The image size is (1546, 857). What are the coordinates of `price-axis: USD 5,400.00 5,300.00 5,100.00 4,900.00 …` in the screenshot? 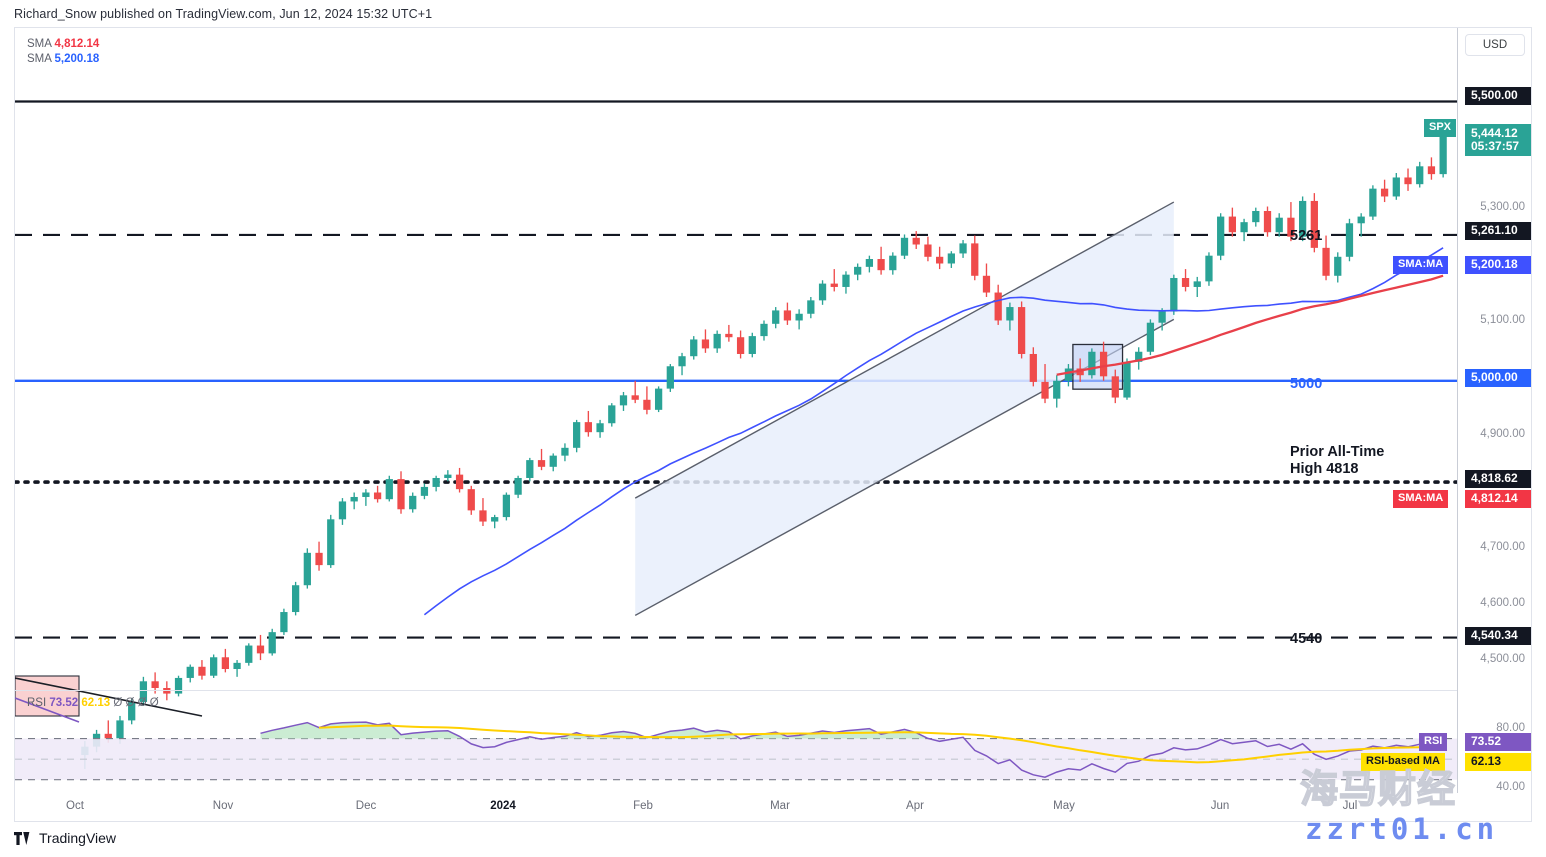 It's located at (1494, 424).